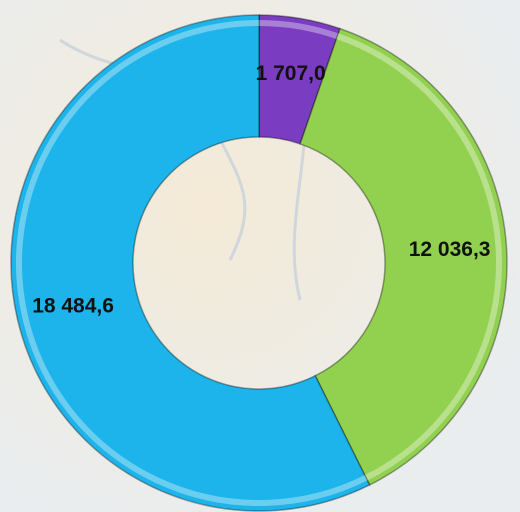 This screenshot has height=512, width=520. Describe the element at coordinates (298, 30) in the screenshot. I see `segment-highlight` at that location.